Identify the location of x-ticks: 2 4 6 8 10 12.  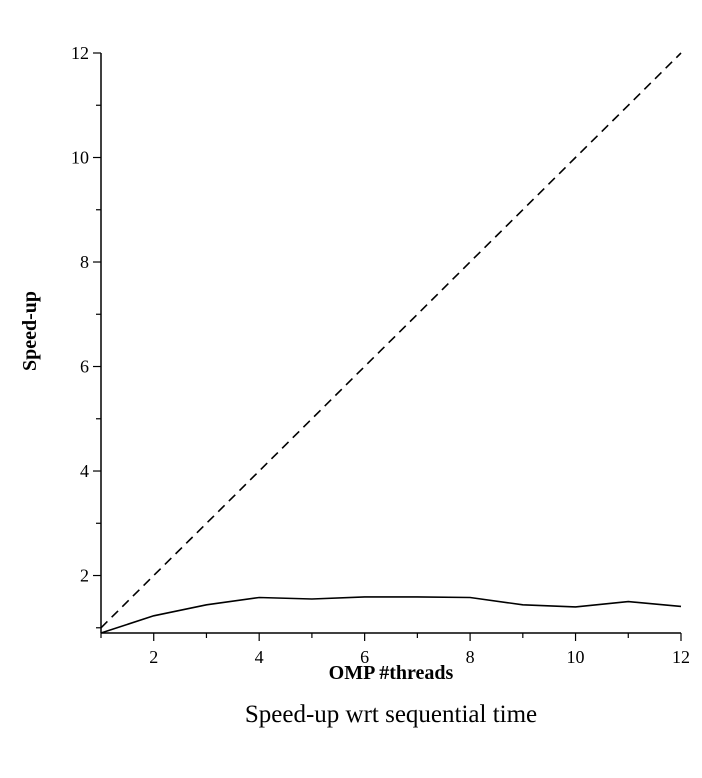
(395, 650).